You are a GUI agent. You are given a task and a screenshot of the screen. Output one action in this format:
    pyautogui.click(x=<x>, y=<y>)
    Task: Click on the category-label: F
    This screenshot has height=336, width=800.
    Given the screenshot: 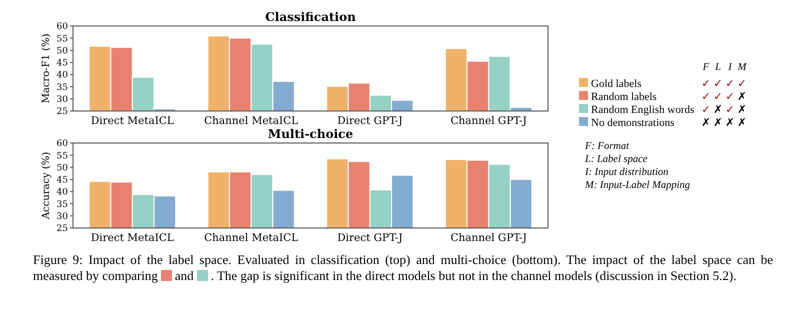 What is the action you would take?
    pyautogui.click(x=706, y=67)
    